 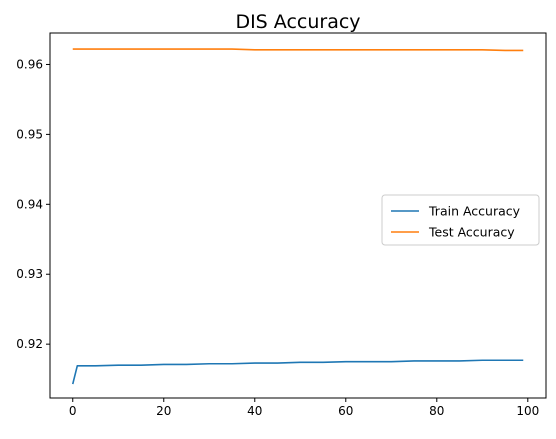 I want to click on y-tick-label: 0.94, so click(x=29, y=204).